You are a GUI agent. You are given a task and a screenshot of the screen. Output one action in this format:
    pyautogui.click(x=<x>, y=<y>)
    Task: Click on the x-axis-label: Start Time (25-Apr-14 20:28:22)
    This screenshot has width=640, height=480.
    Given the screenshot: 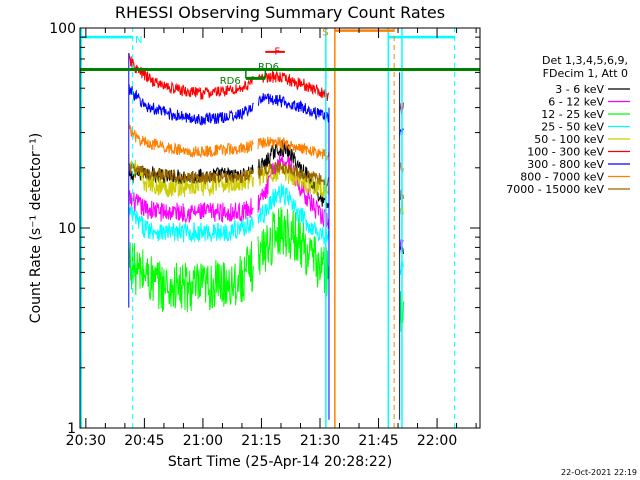 What is the action you would take?
    pyautogui.click(x=280, y=462)
    